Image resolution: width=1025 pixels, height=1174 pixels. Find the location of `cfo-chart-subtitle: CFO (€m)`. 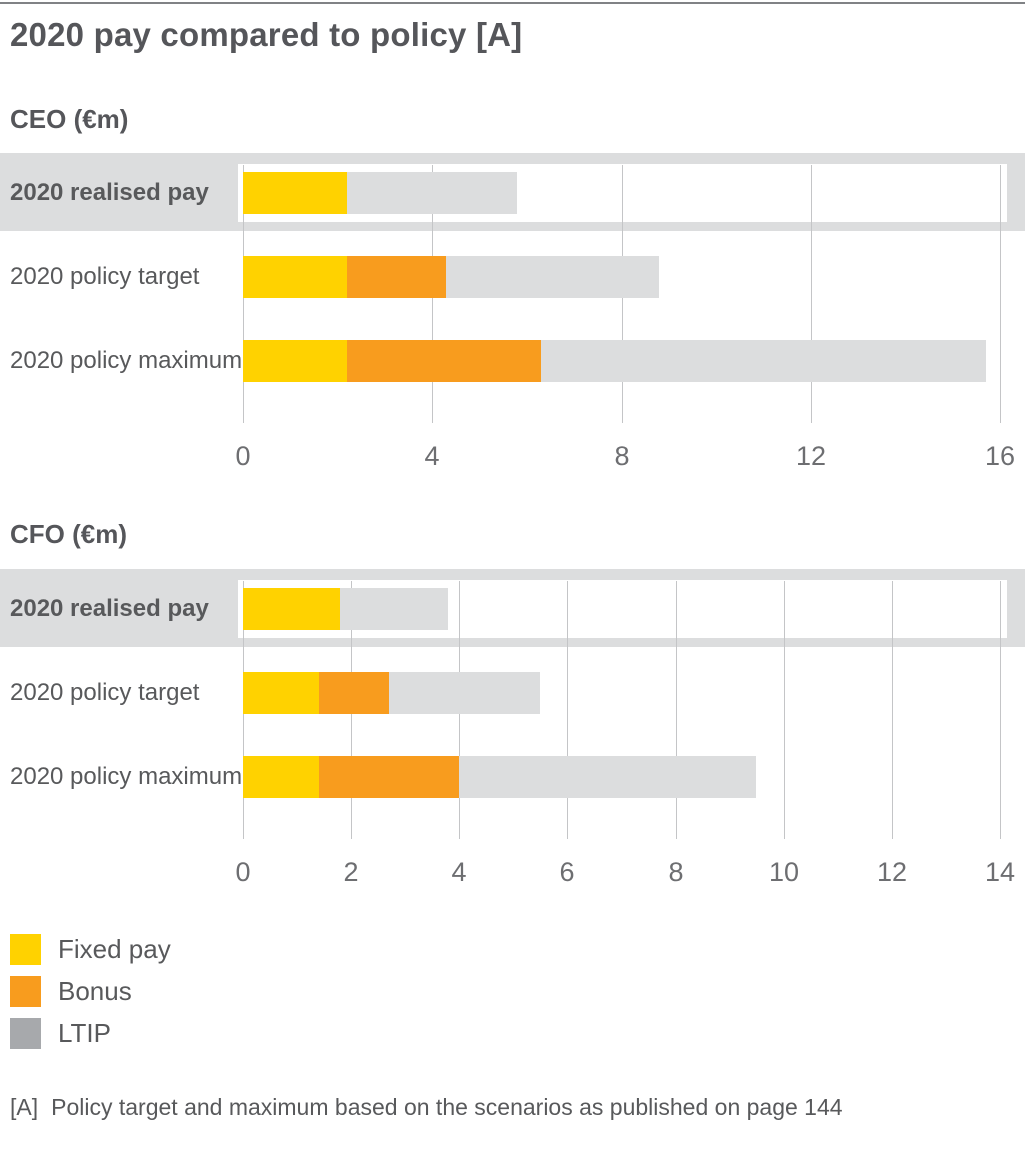

cfo-chart-subtitle: CFO (€m) is located at coordinates (68, 534).